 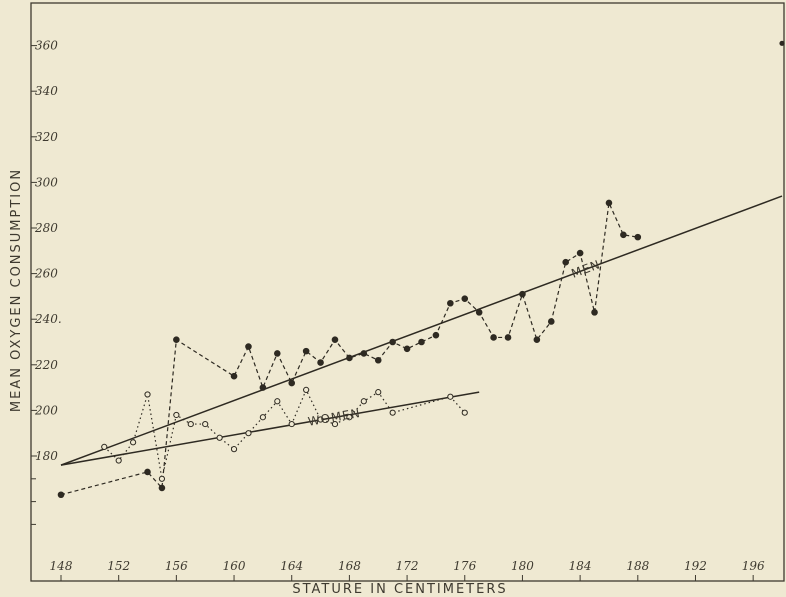 I want to click on y-tick-label-240: 240., so click(x=48, y=319).